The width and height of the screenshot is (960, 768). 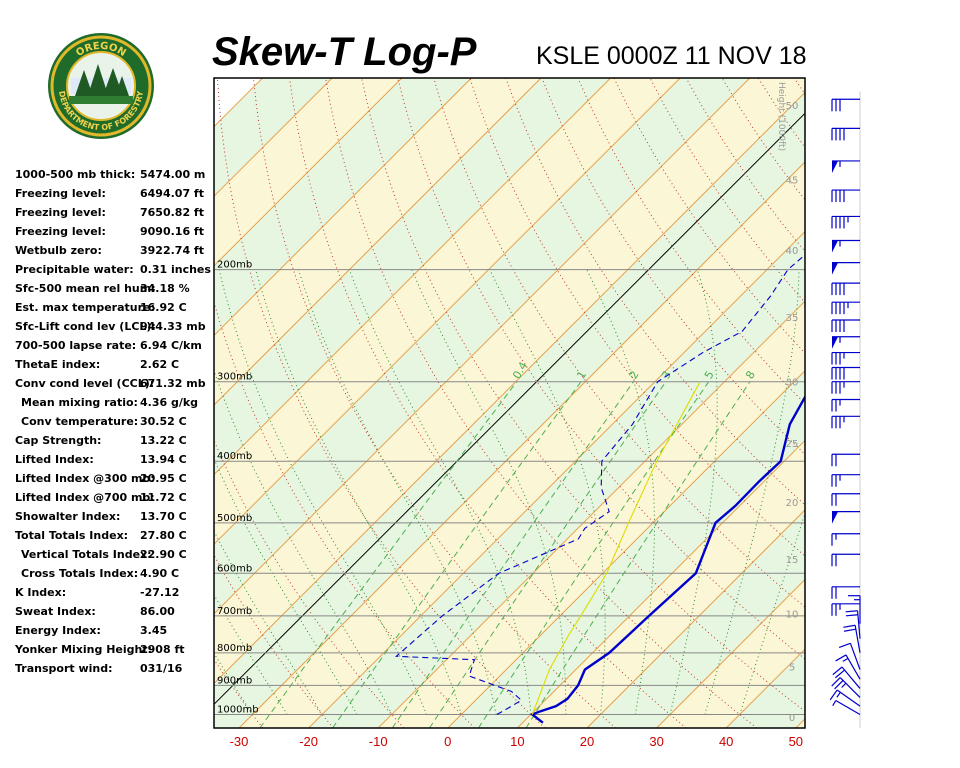 I want to click on index-value: 13.94 C, so click(x=163, y=459).